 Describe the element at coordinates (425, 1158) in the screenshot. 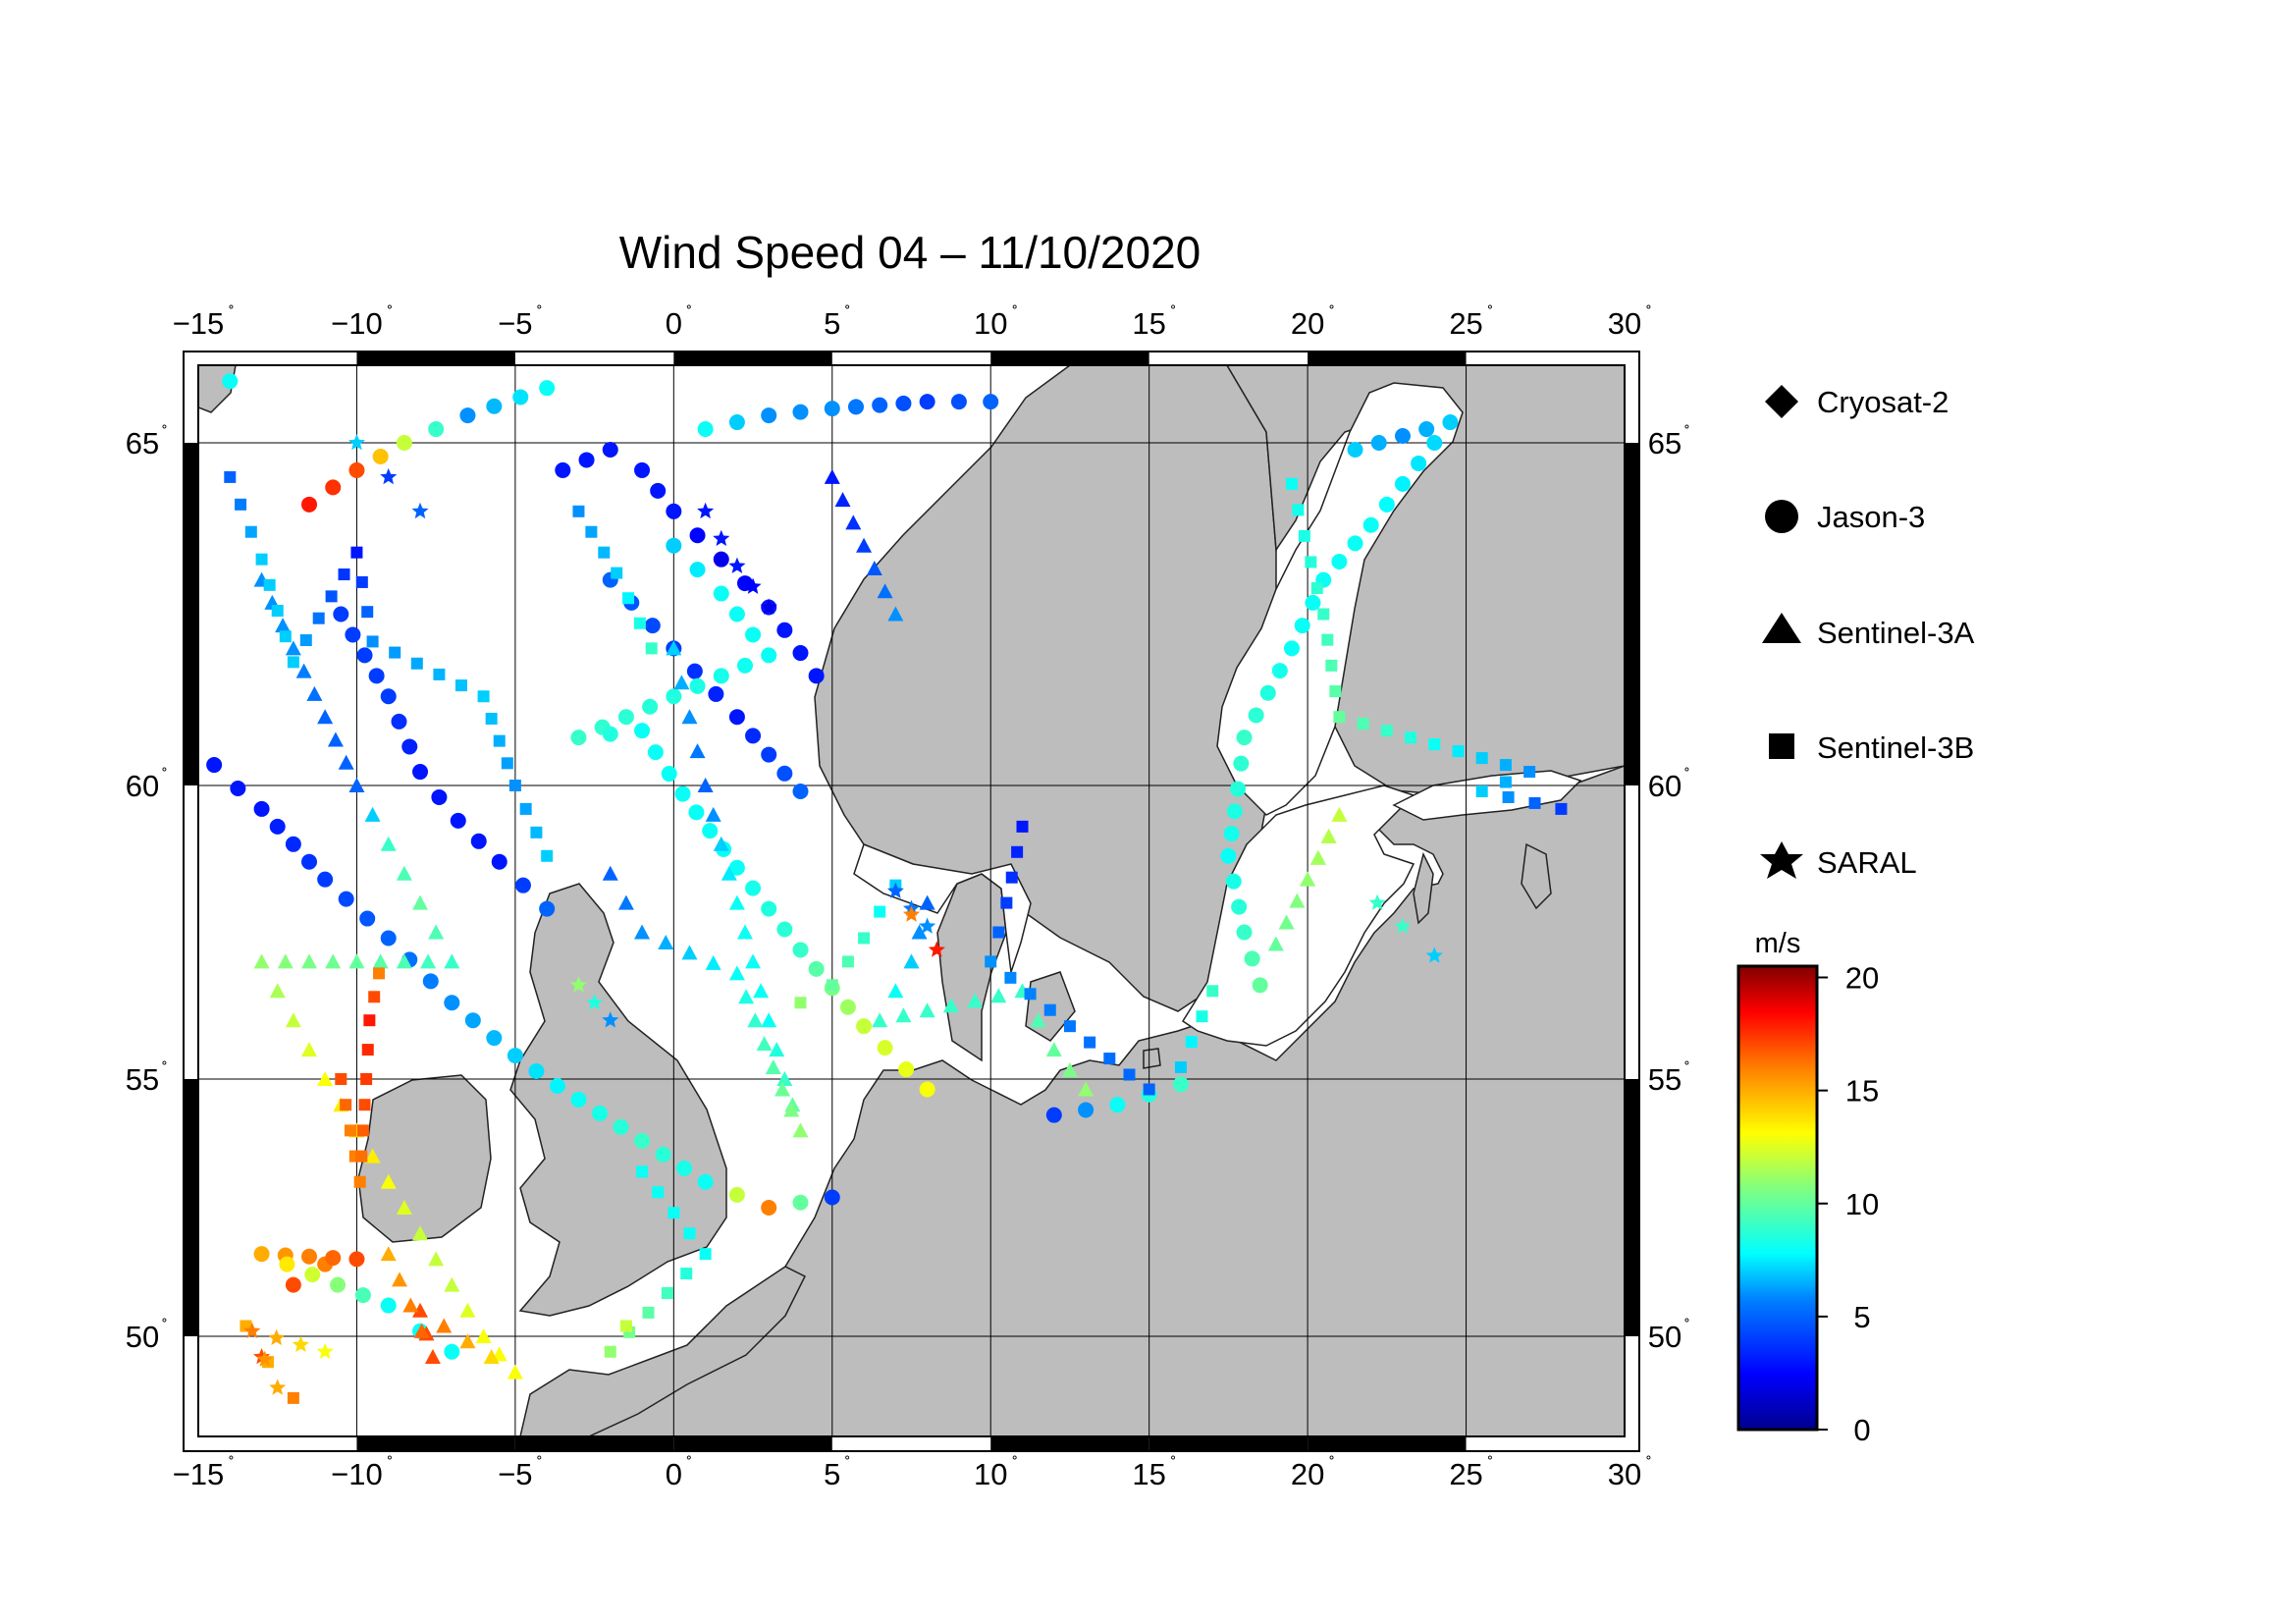

I see `land-ireland` at that location.